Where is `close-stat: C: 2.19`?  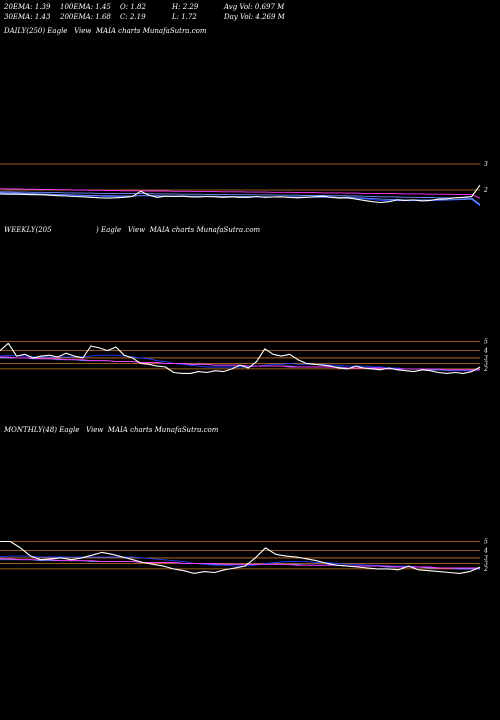
close-stat: C: 2.19 is located at coordinates (133, 17).